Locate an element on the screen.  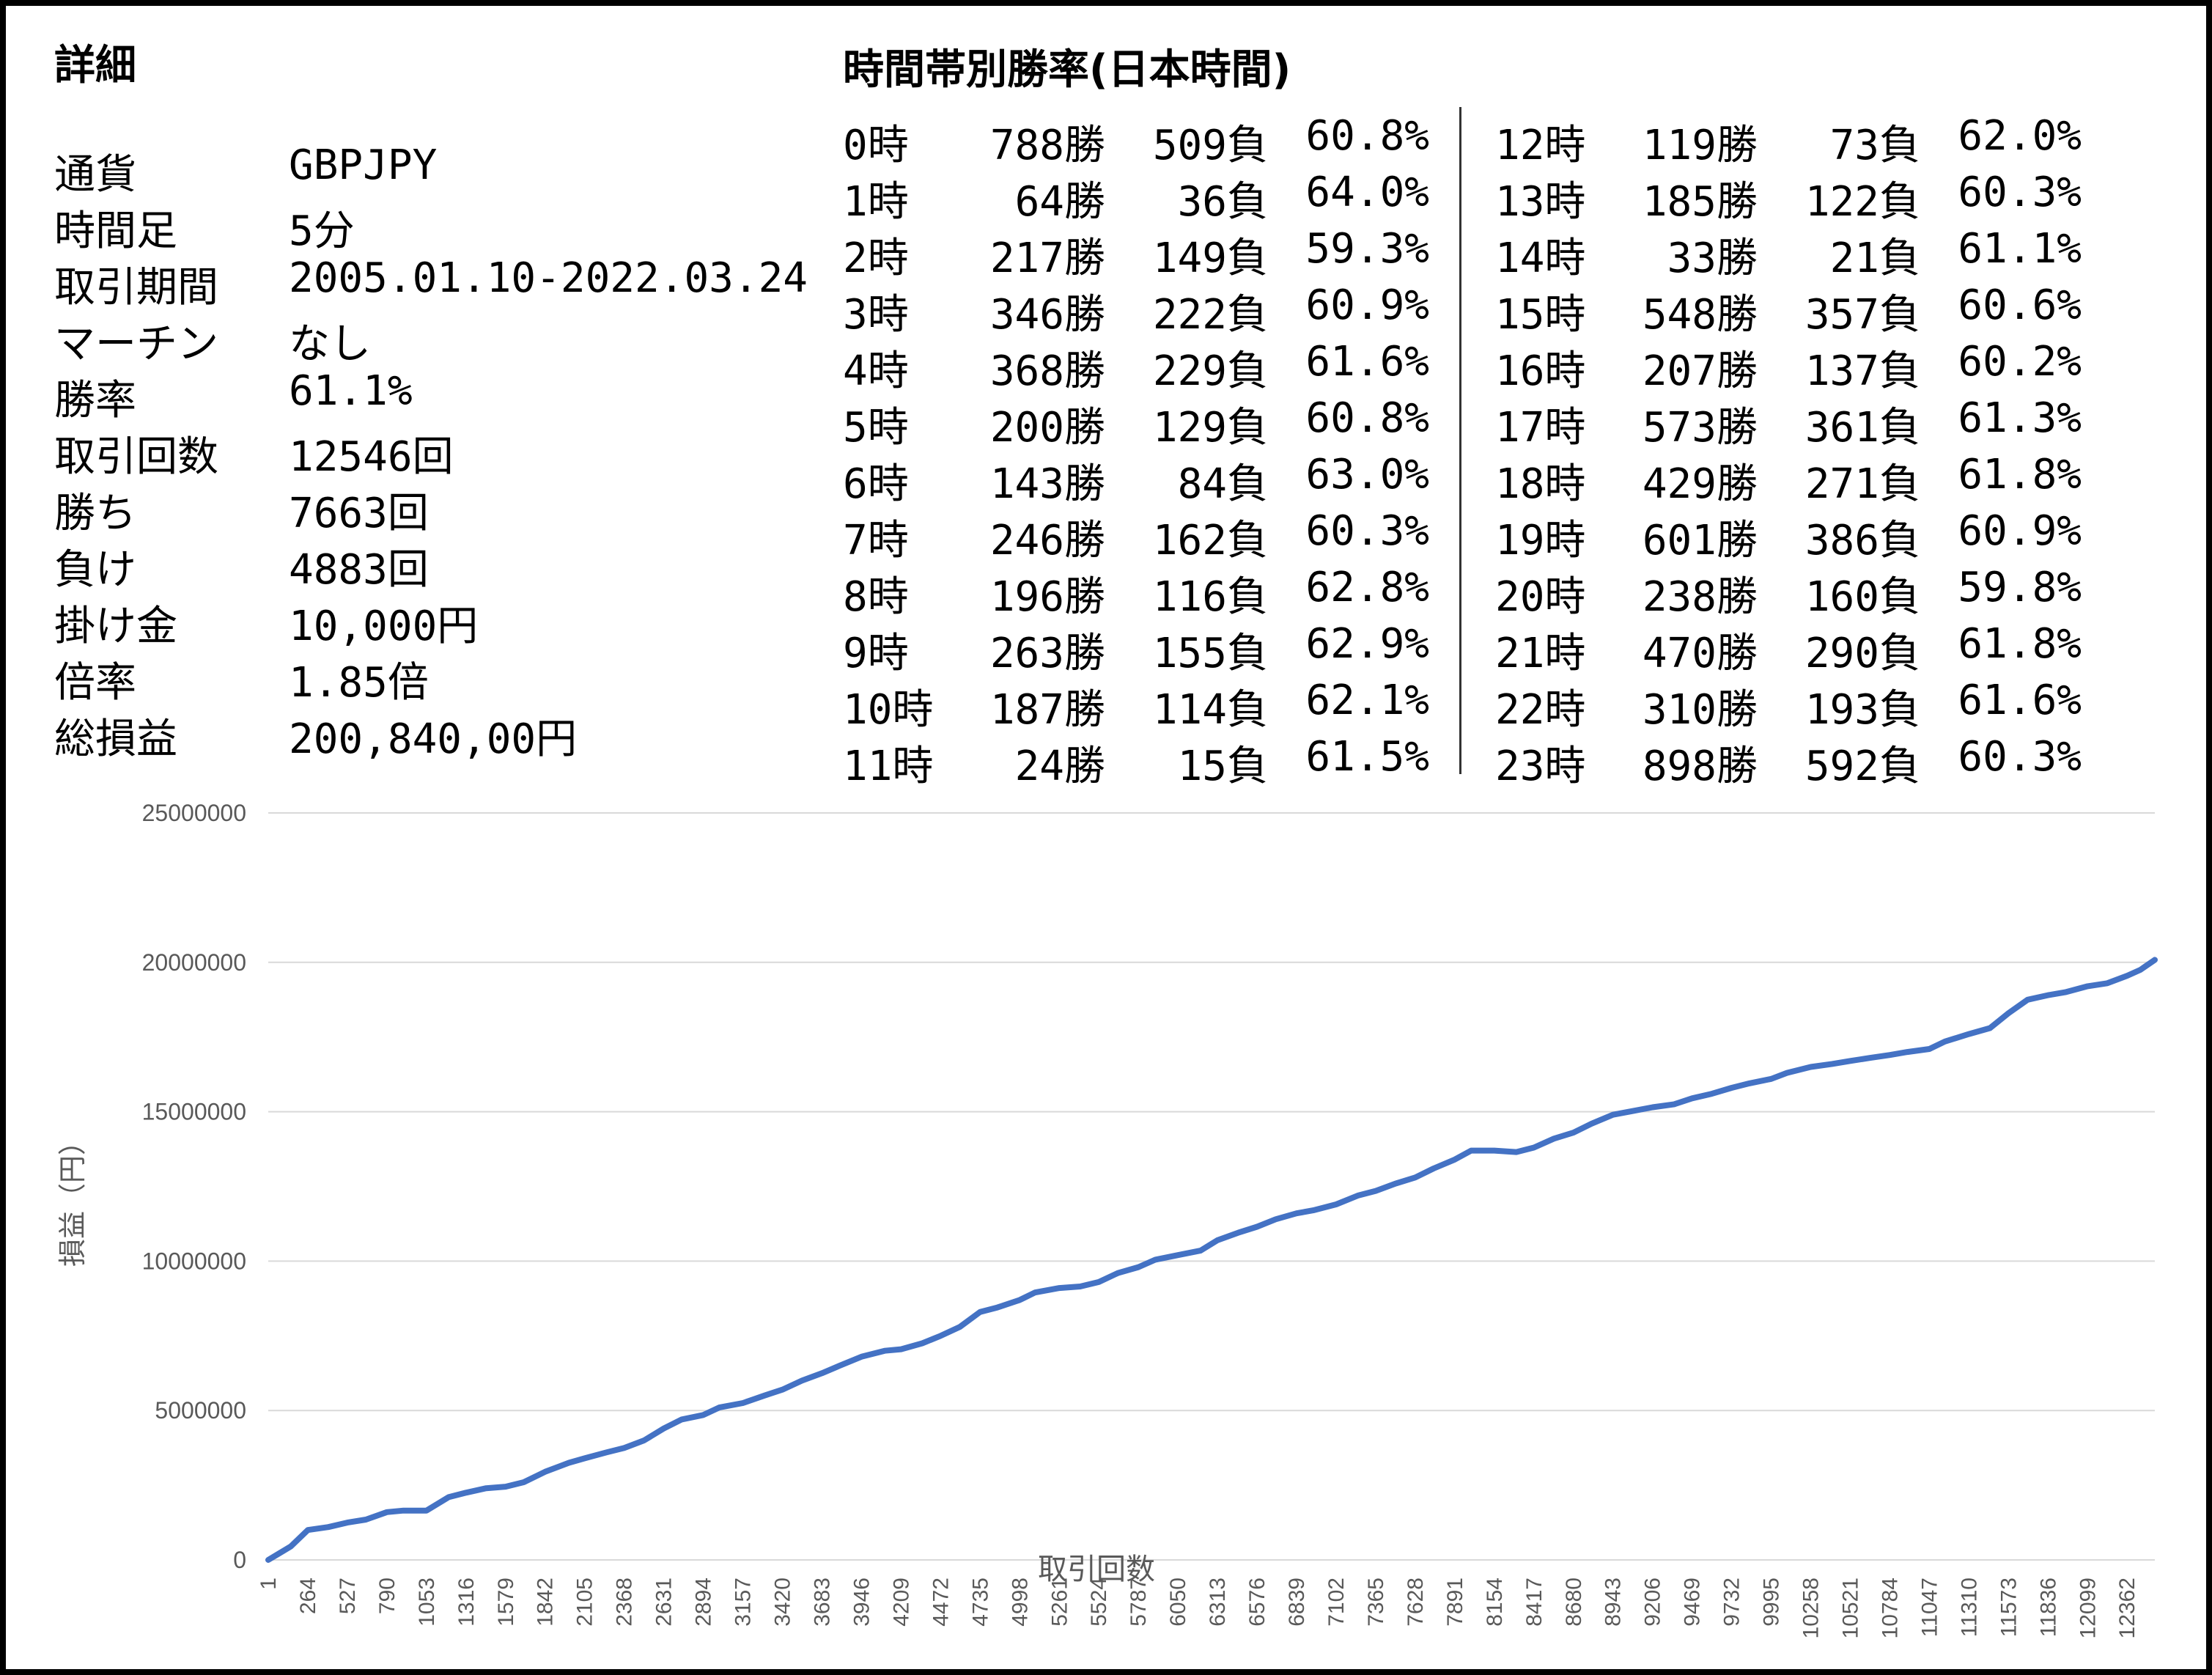
details-value: 4883回 is located at coordinates (359, 570).